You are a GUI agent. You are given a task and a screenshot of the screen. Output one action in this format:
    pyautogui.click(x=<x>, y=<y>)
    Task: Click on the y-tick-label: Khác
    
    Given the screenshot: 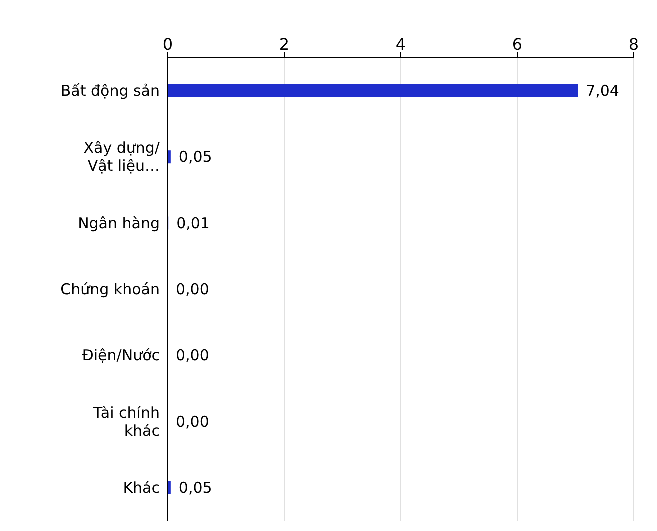 What is the action you would take?
    pyautogui.click(x=141, y=487)
    